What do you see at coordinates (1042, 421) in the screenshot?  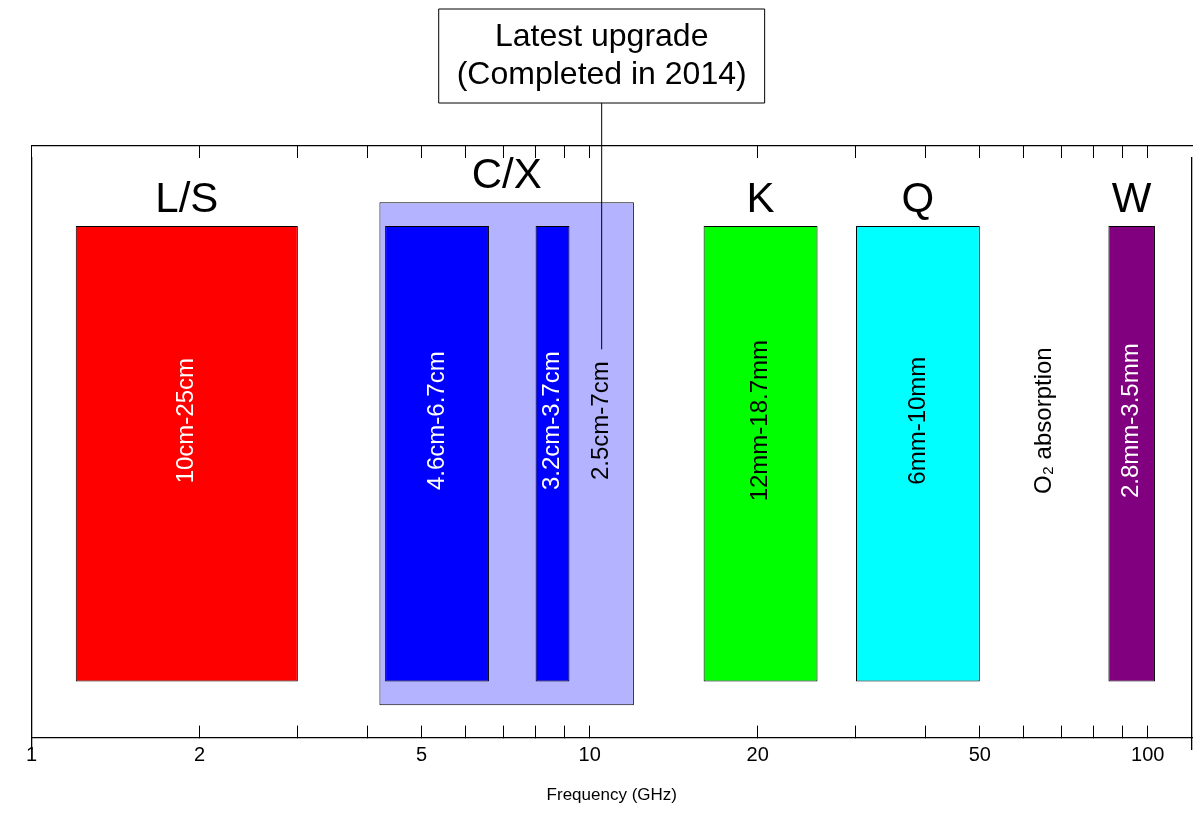 I see `annotation: O₂ absorption` at bounding box center [1042, 421].